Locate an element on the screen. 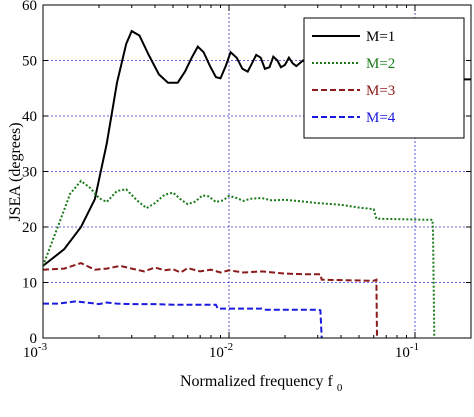 The width and height of the screenshot is (474, 417). legend-label: M=4 is located at coordinates (381, 118).